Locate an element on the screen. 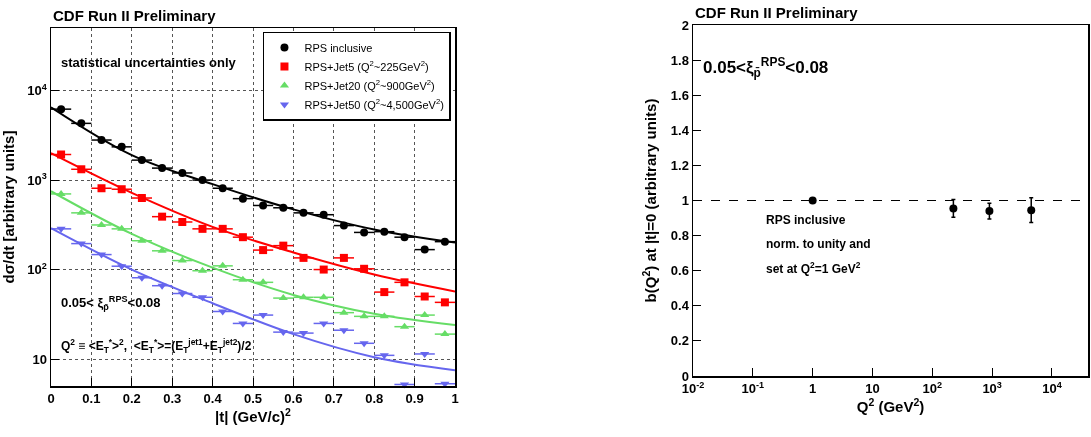 Image resolution: width=1091 pixels, height=437 pixels. y-tick-label: 1.6 is located at coordinates (679, 95).